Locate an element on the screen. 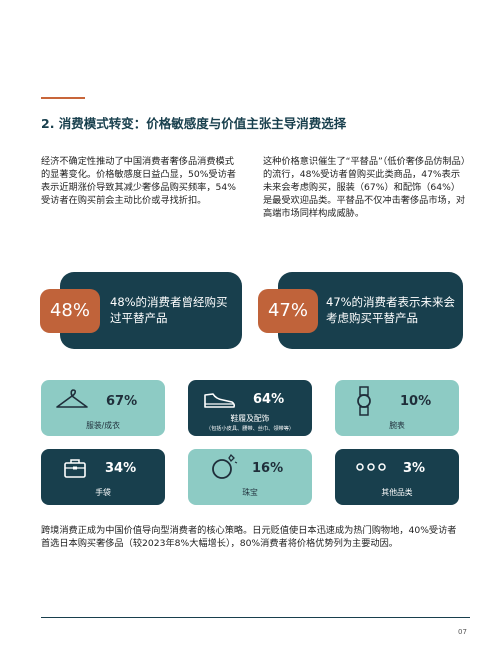 This screenshot has height=647, width=500. section-title: 2. 消费模式转变：价格敏感度与价值主张主导消费选择 is located at coordinates (194, 123).